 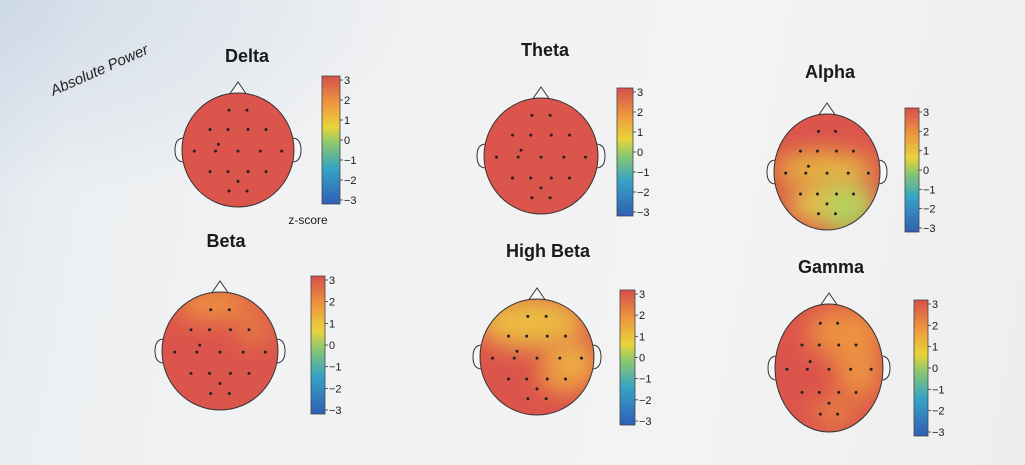 I want to click on right-ear, so click(x=600, y=156).